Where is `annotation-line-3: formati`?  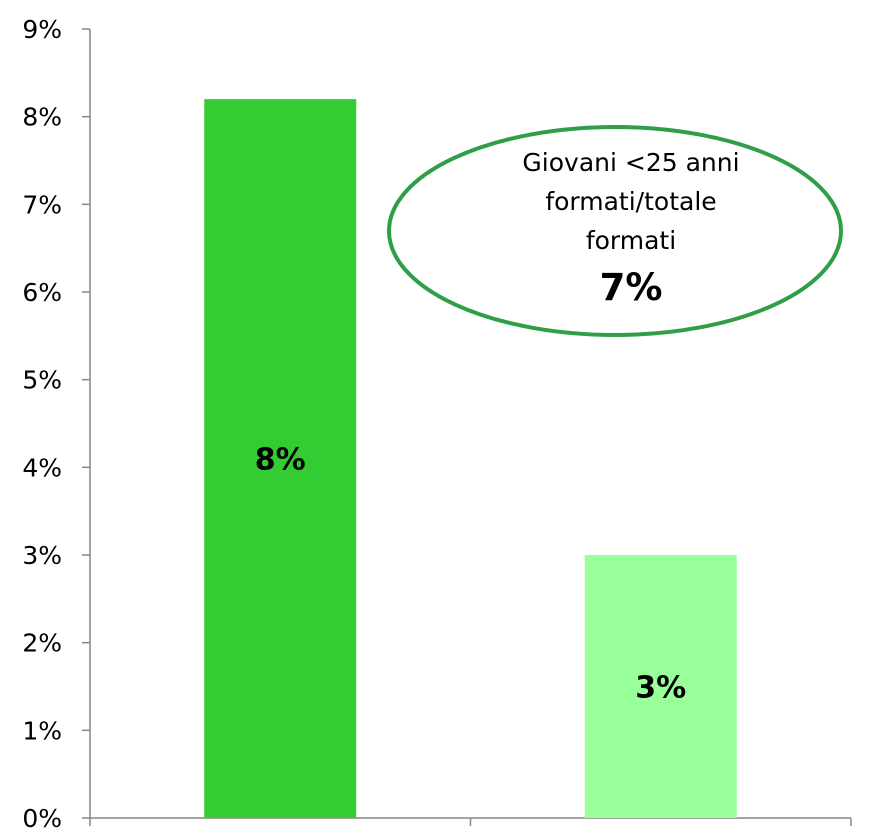
annotation-line-3: formati is located at coordinates (631, 240).